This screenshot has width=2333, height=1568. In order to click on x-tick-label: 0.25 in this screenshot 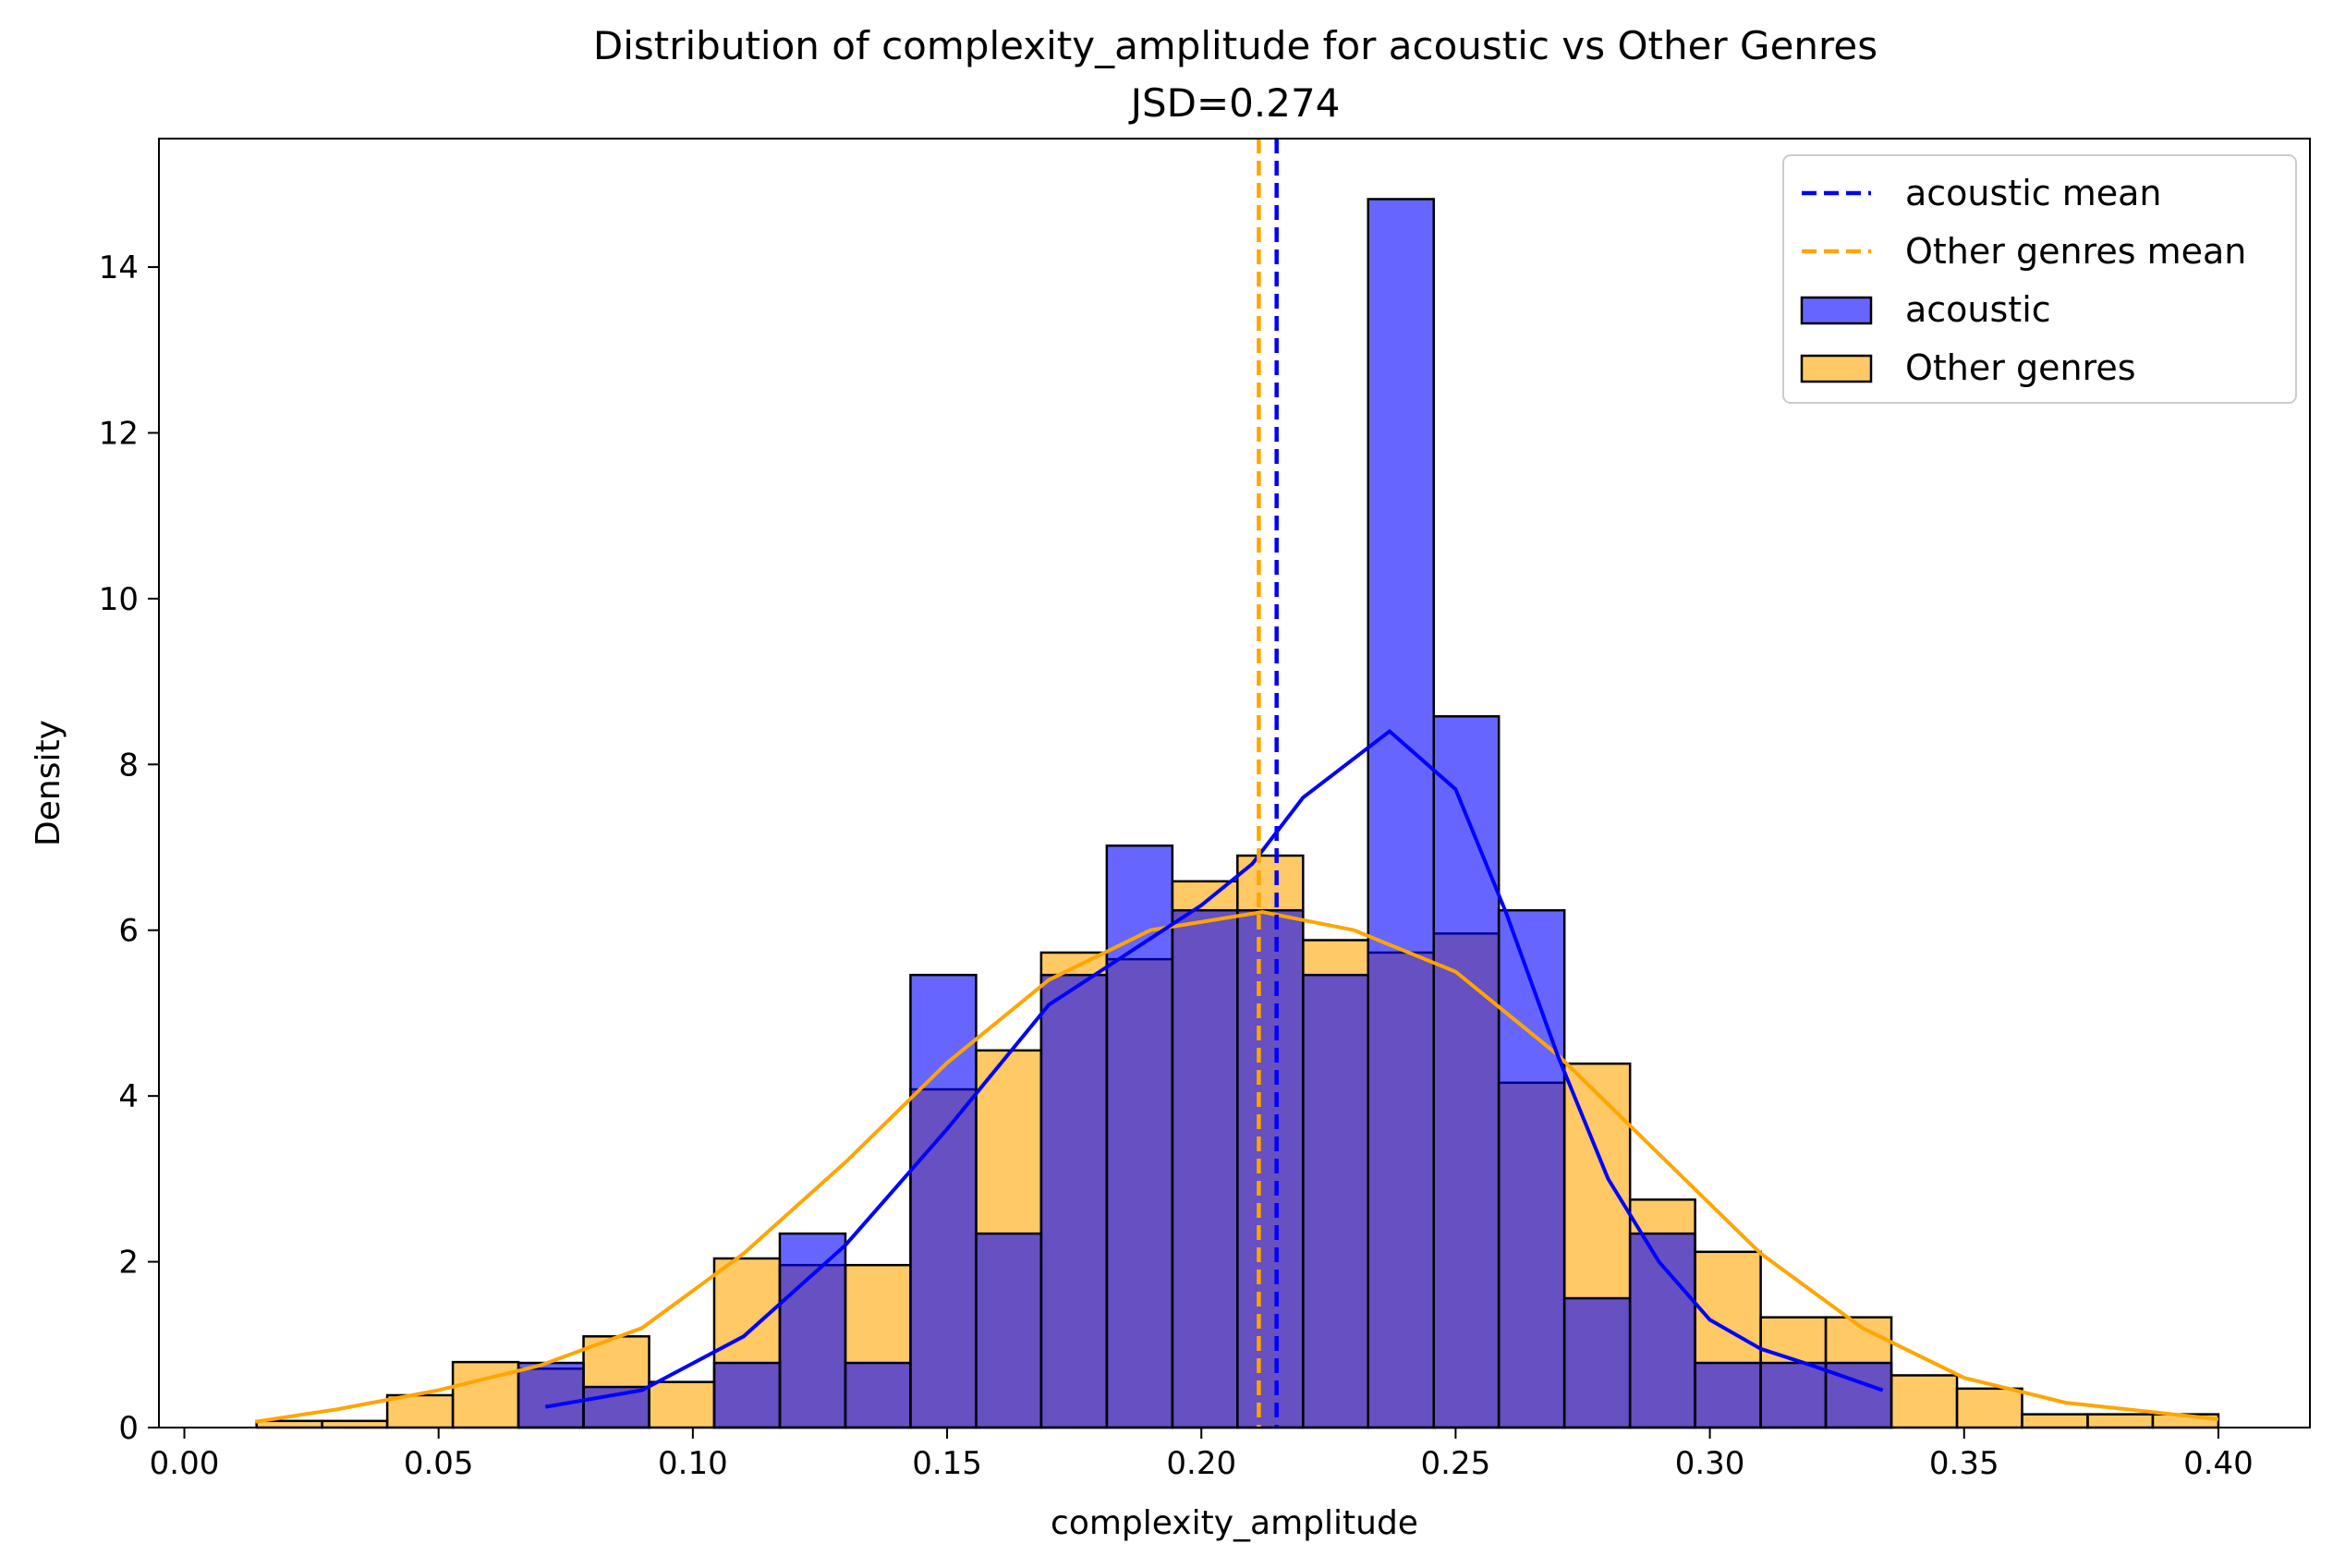, I will do `click(1456, 1463)`.